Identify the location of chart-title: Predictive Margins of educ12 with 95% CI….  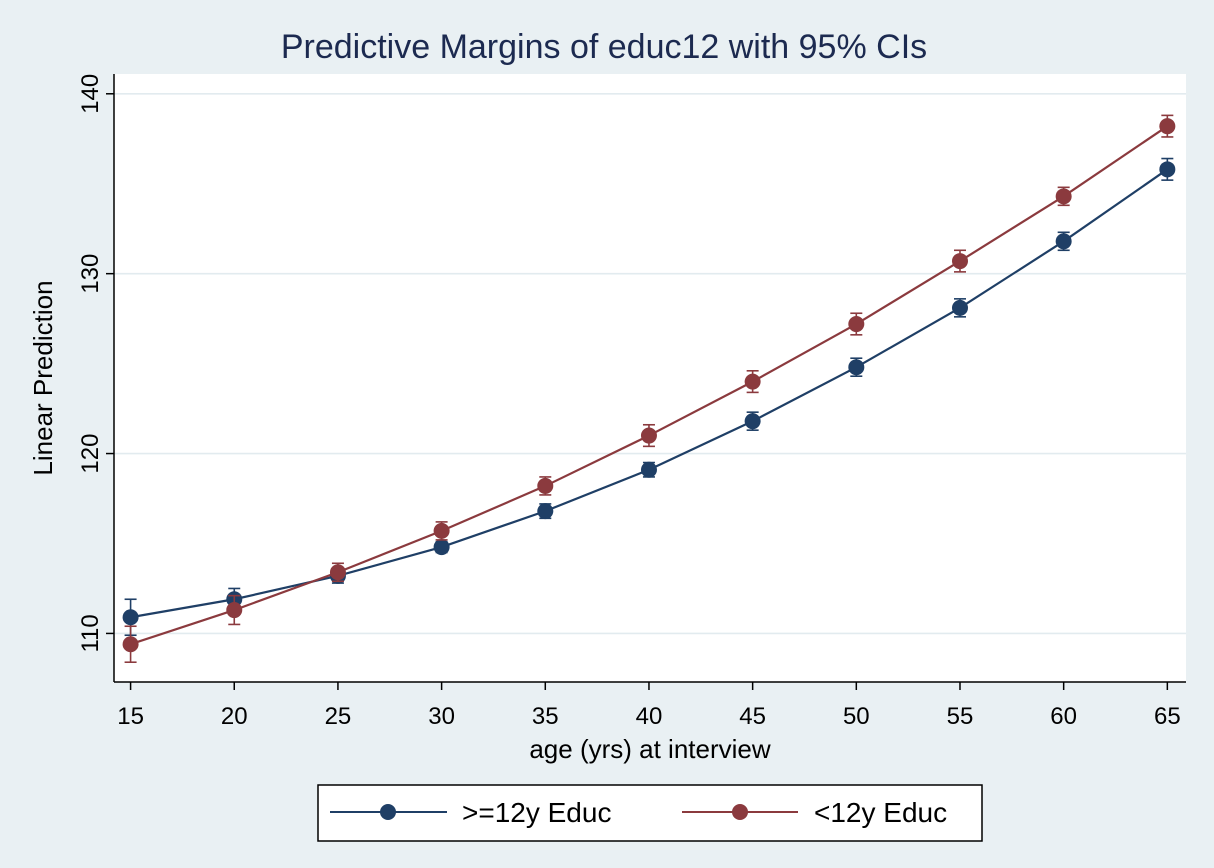
(604, 47).